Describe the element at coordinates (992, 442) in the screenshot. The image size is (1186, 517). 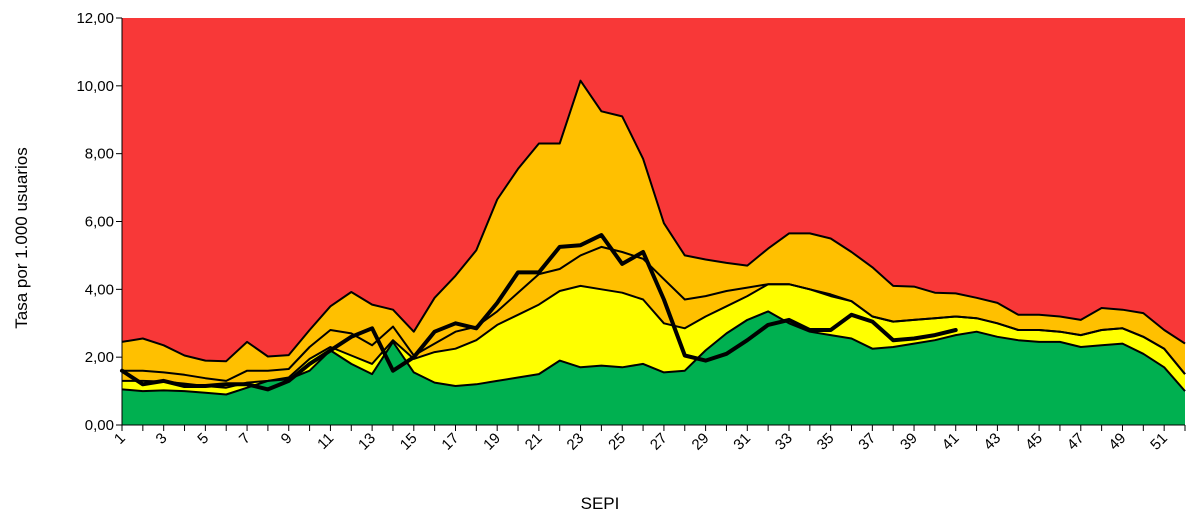
I see `x-tick-label: 43` at that location.